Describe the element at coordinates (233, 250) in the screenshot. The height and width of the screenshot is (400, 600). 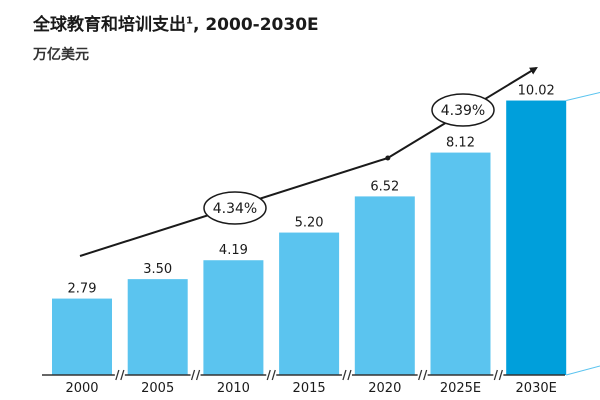
I see `data-label-2010: 4.19` at that location.